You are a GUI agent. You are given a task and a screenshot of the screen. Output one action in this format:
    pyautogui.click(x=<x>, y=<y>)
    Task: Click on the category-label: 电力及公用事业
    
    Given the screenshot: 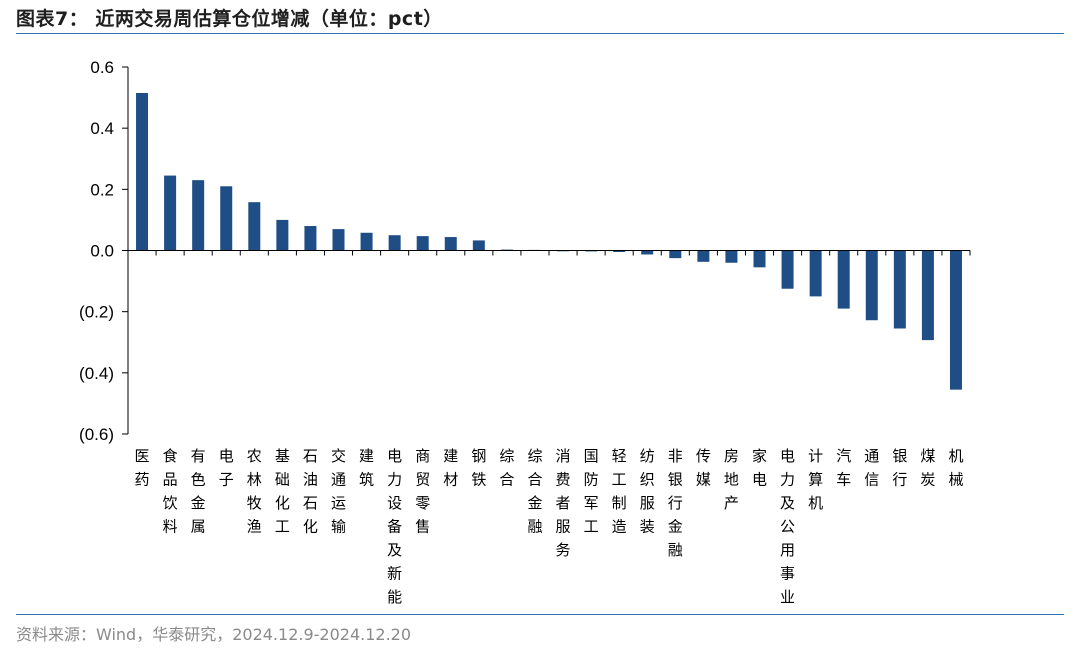 What is the action you would take?
    pyautogui.click(x=787, y=526)
    